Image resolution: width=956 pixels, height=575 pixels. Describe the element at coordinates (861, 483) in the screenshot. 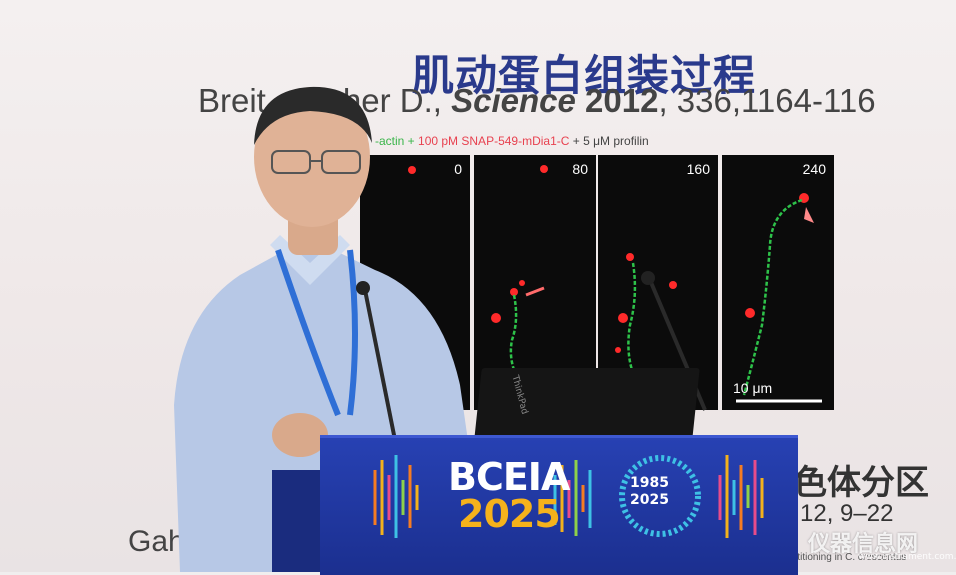

I see `slide-heading-fragment: 色体分区` at that location.